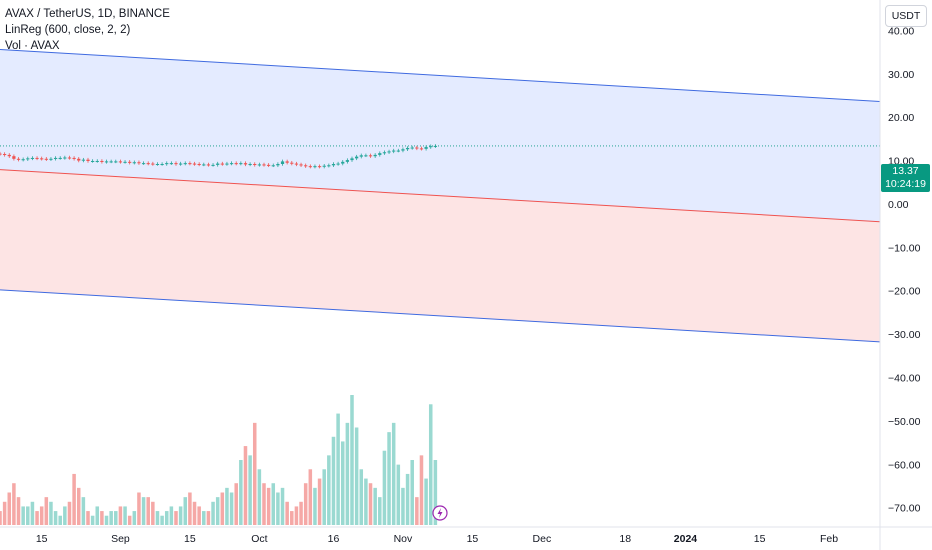 This screenshot has width=932, height=550. What do you see at coordinates (440, 75) in the screenshot?
I see `upper-channel-line` at bounding box center [440, 75].